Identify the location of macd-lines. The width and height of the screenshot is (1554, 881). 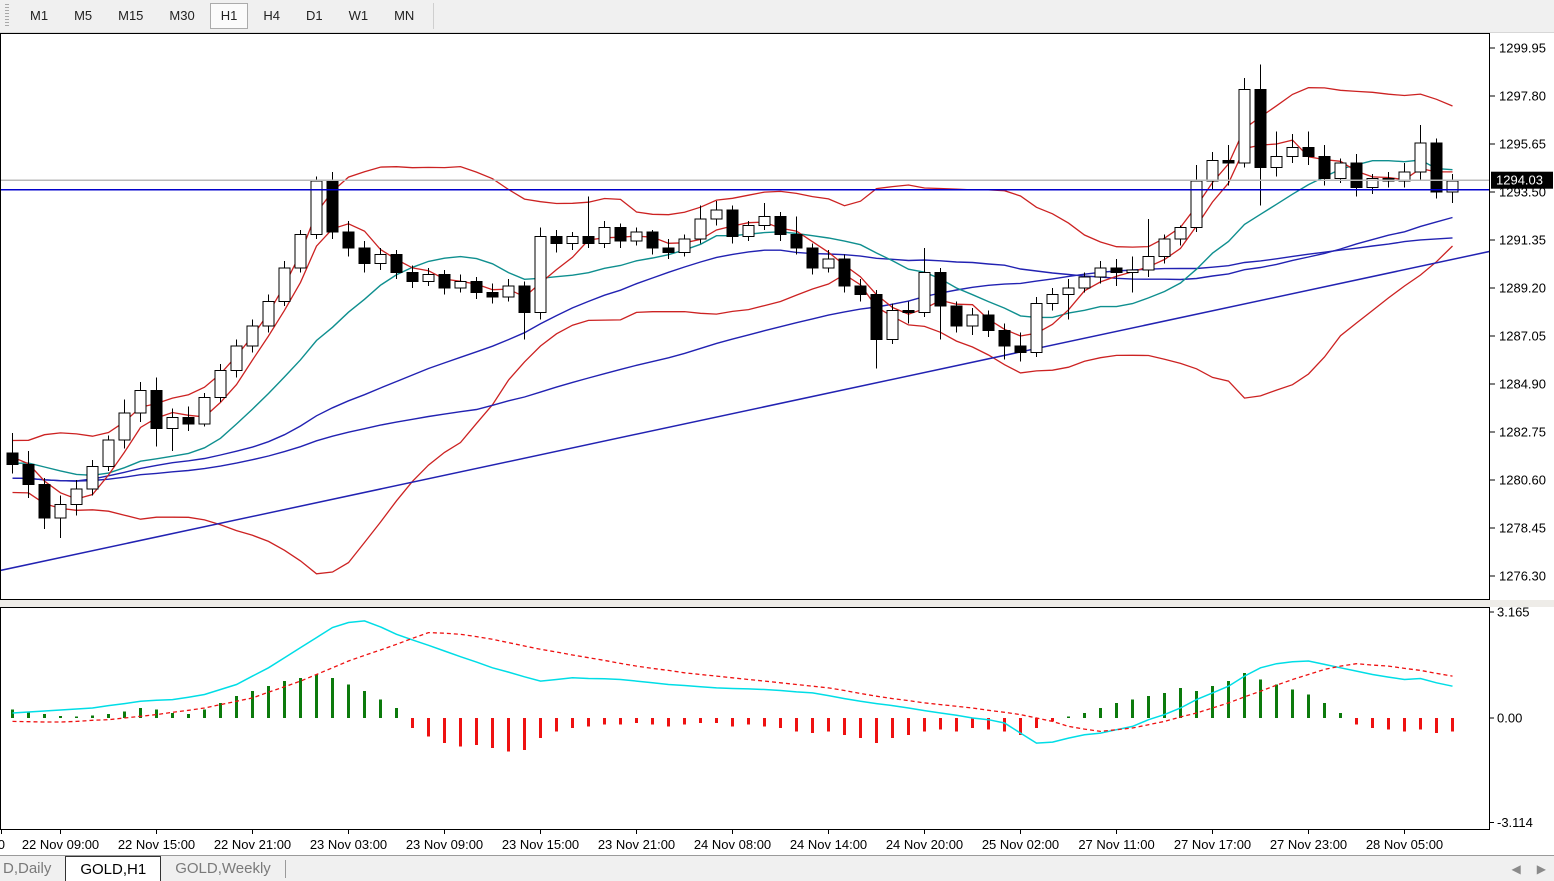
(732, 682).